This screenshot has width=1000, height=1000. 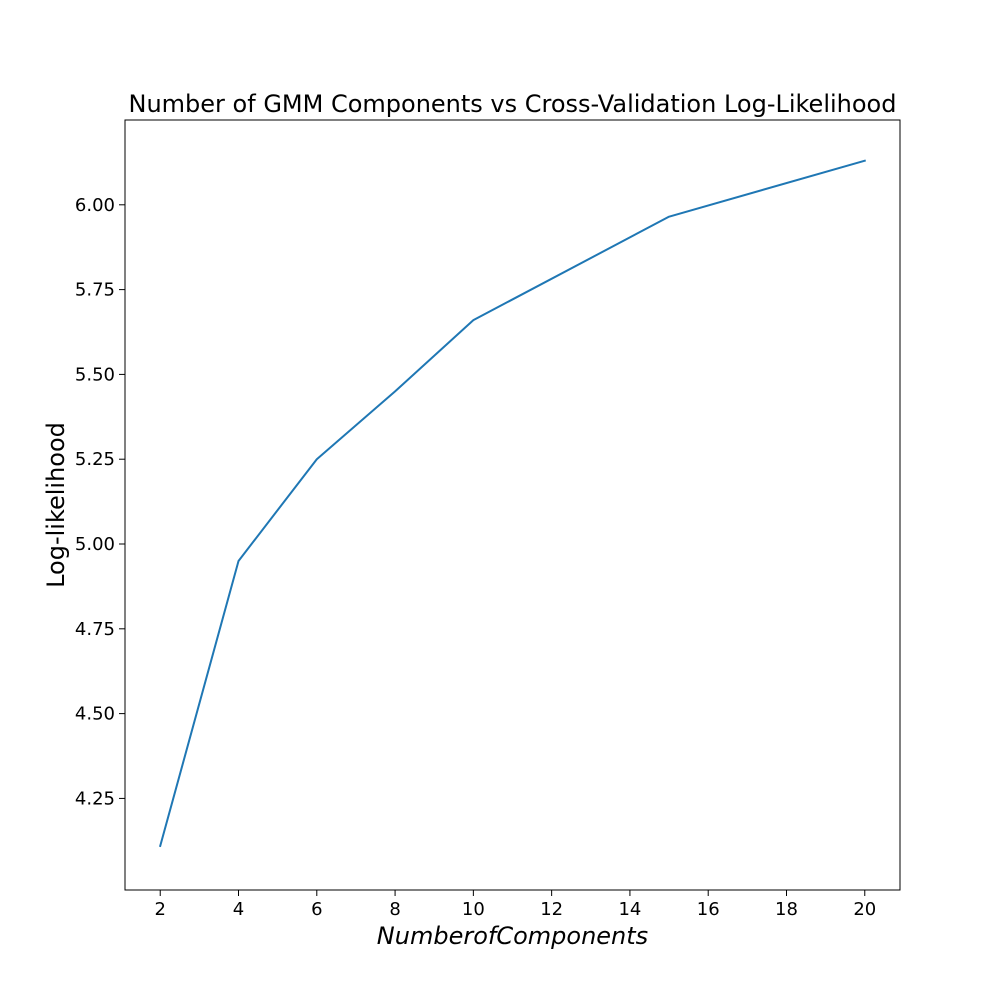 What do you see at coordinates (708, 909) in the screenshot?
I see `x-tick-label: 16` at bounding box center [708, 909].